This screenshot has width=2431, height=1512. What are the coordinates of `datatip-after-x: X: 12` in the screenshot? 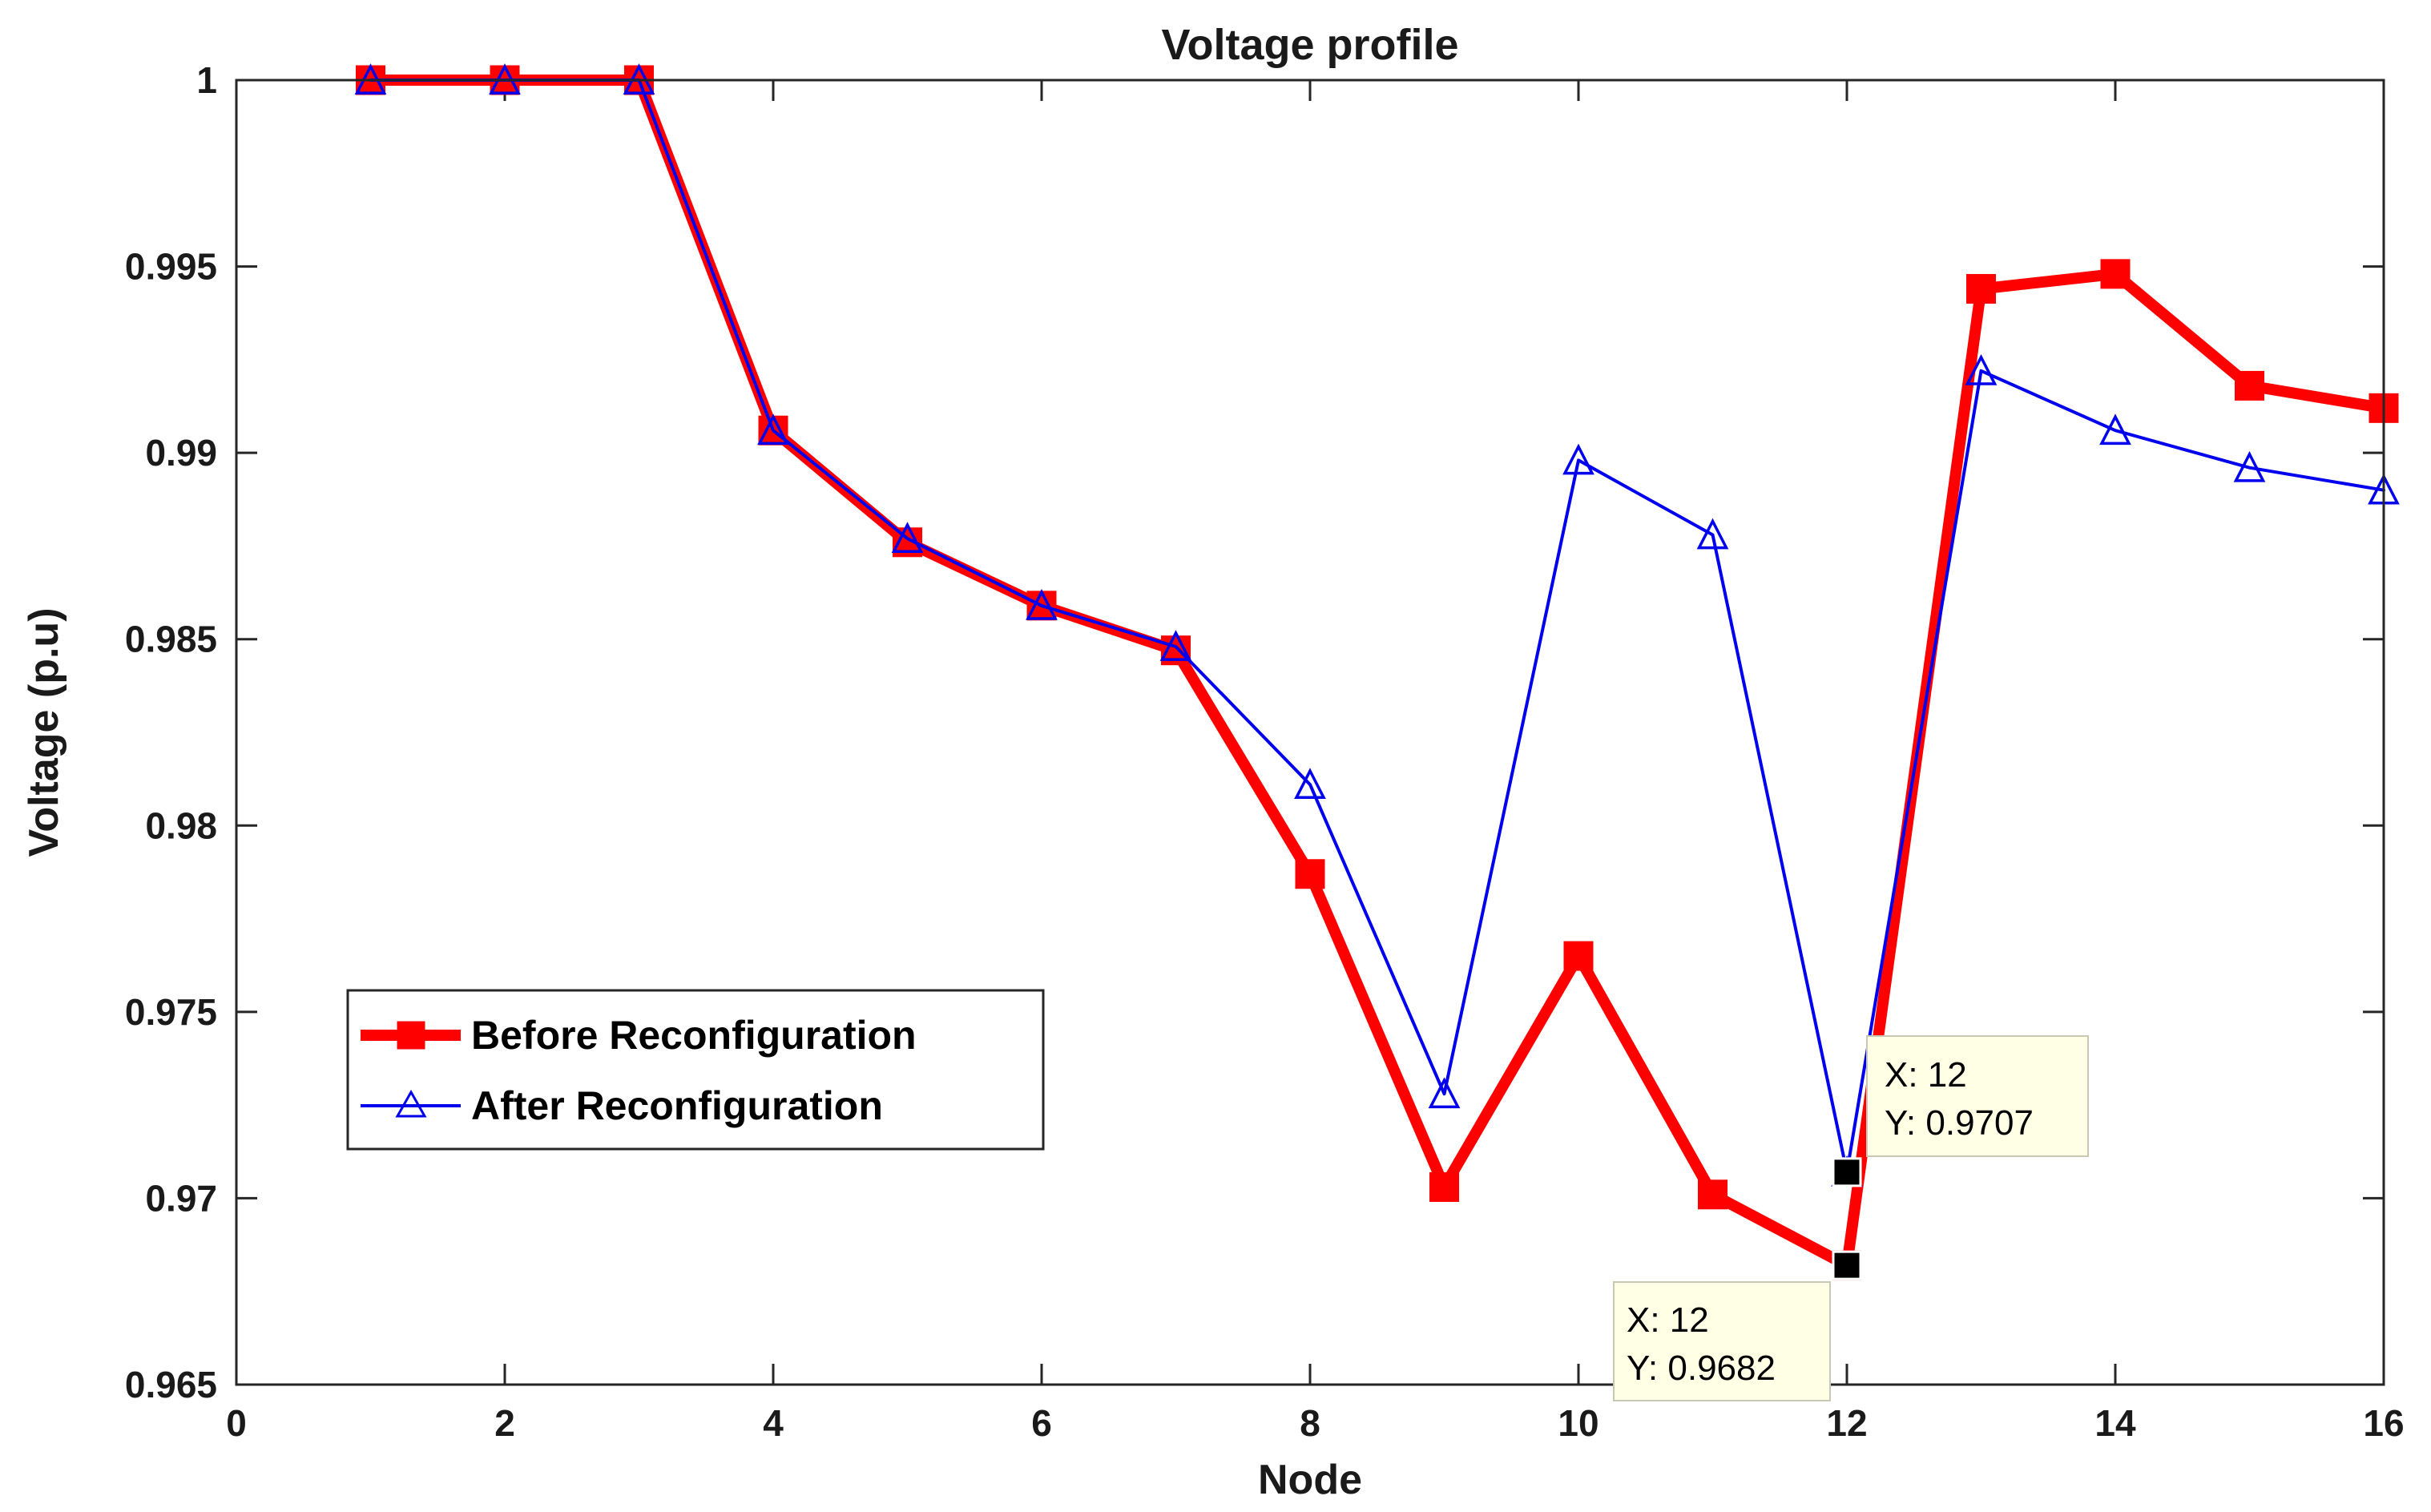 It's located at (1926, 1075).